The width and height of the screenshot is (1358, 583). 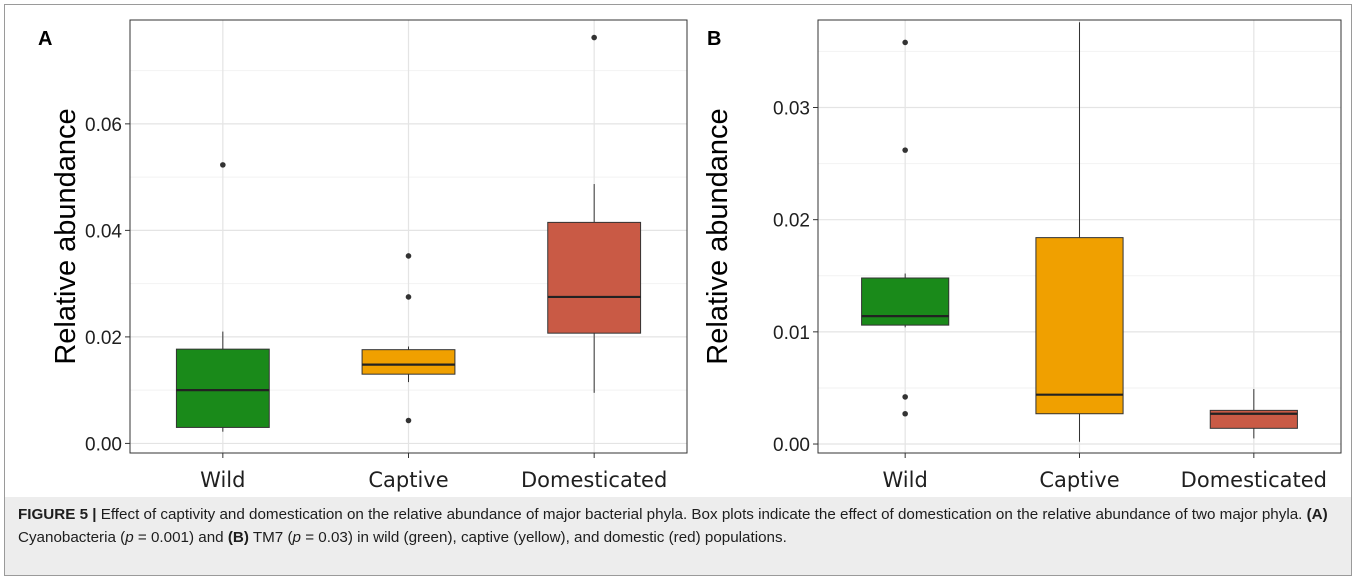 What do you see at coordinates (103, 125) in the screenshot?
I see `y-tick-label: 0.06` at bounding box center [103, 125].